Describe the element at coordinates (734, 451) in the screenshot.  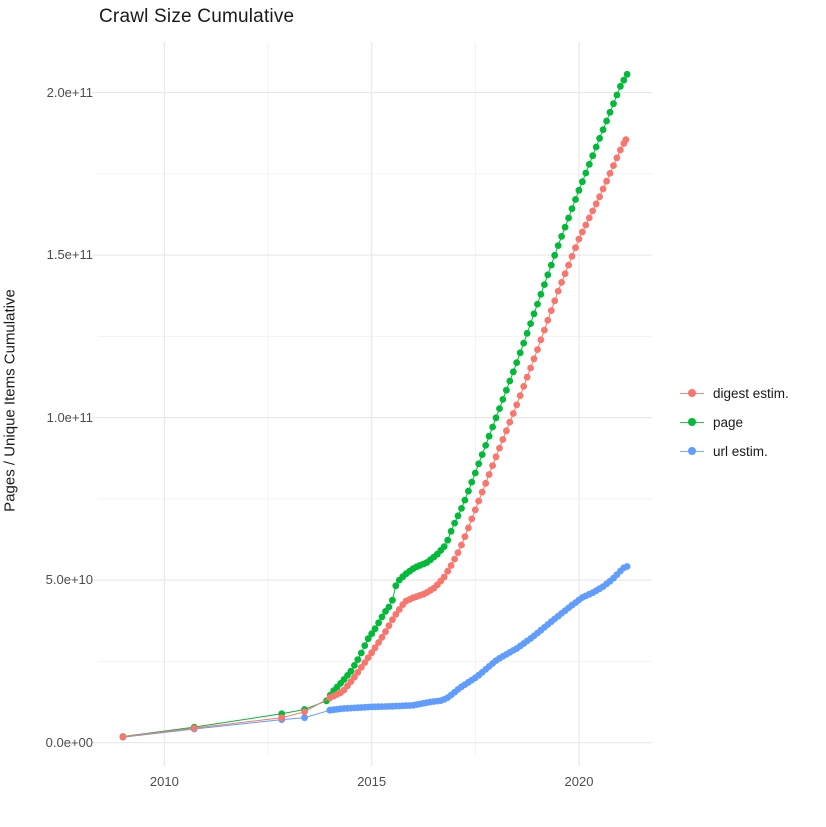
I see `legend-item: url estim.` at that location.